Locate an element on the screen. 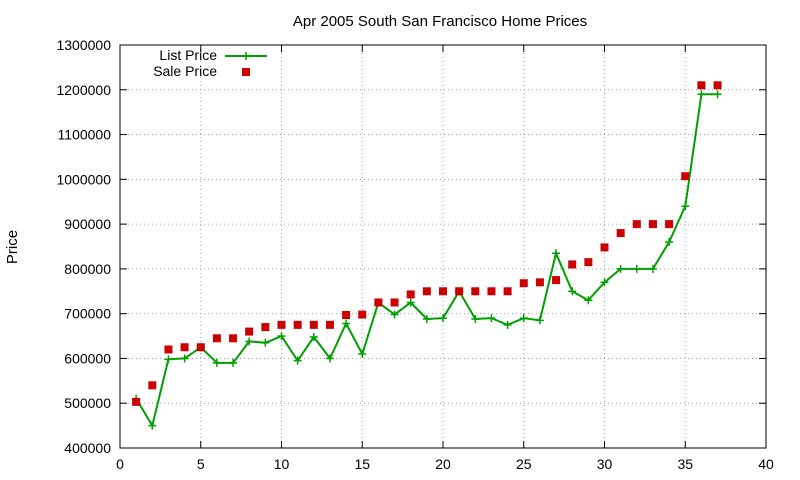 Image resolution: width=800 pixels, height=480 pixels. x-tick-label: 35 is located at coordinates (685, 464).